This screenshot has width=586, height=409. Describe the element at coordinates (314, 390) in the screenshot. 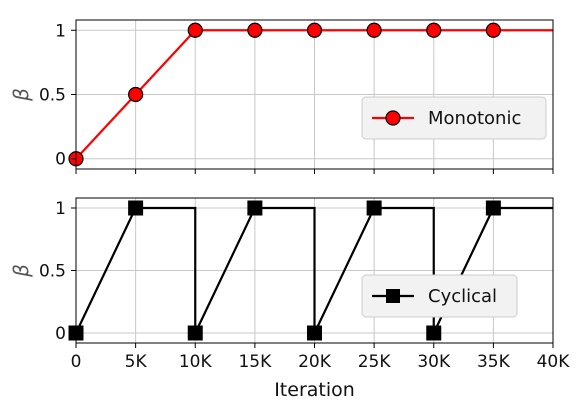

I see `x-axis-label: Iteration` at that location.